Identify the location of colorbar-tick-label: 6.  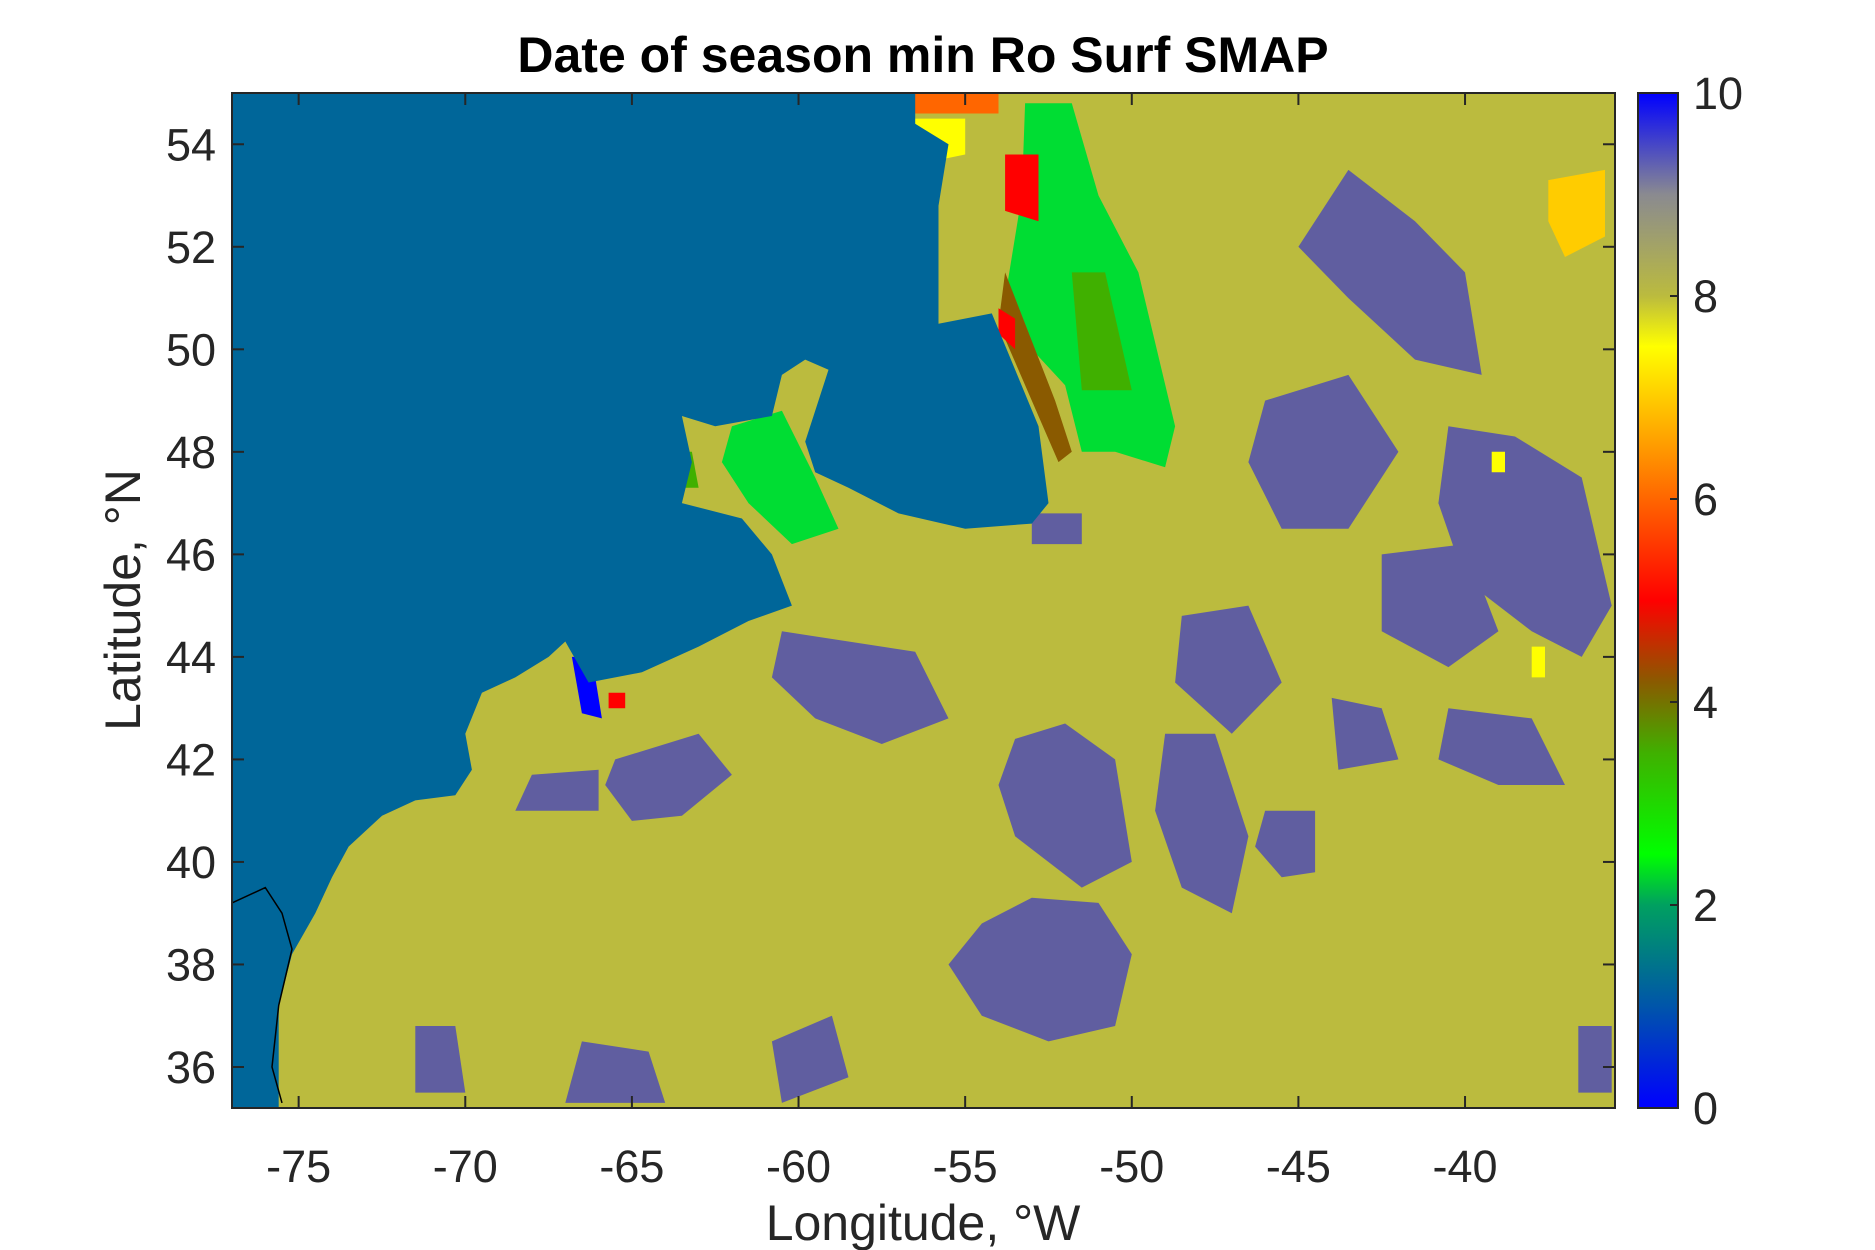
(1705, 499).